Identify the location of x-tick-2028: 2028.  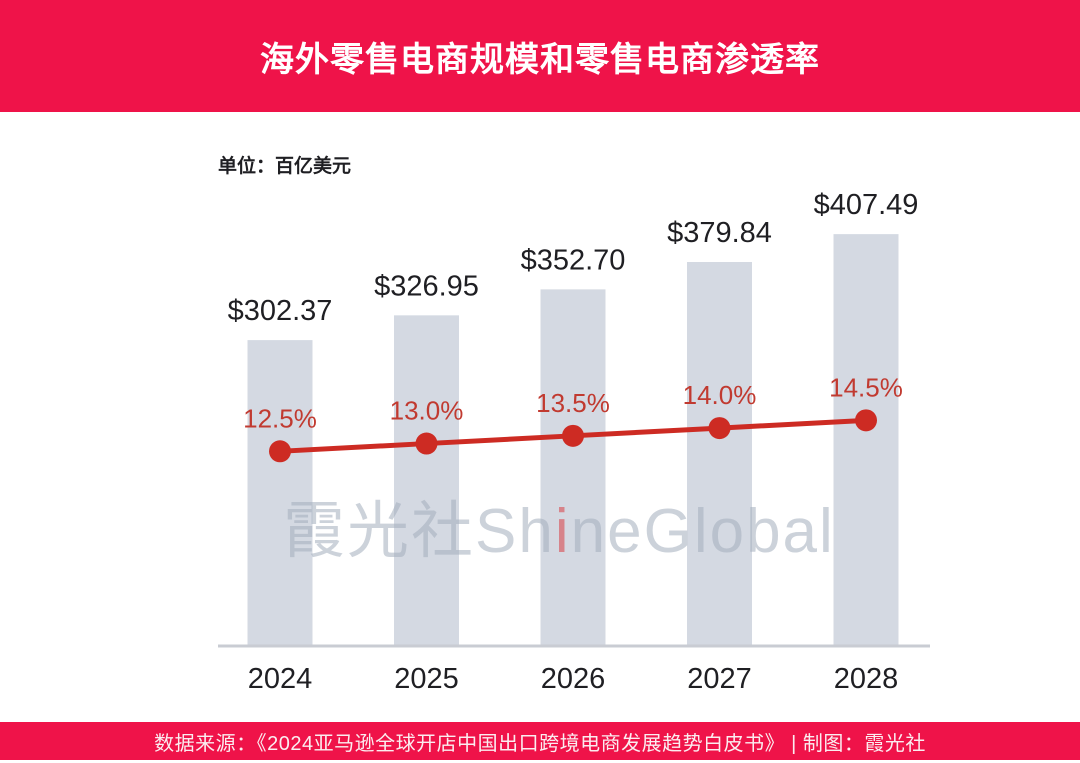
(866, 679).